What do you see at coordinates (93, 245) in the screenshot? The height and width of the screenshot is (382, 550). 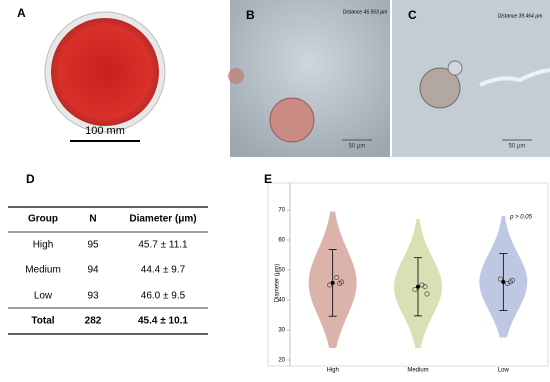 I see `table-cell: 95` at bounding box center [93, 245].